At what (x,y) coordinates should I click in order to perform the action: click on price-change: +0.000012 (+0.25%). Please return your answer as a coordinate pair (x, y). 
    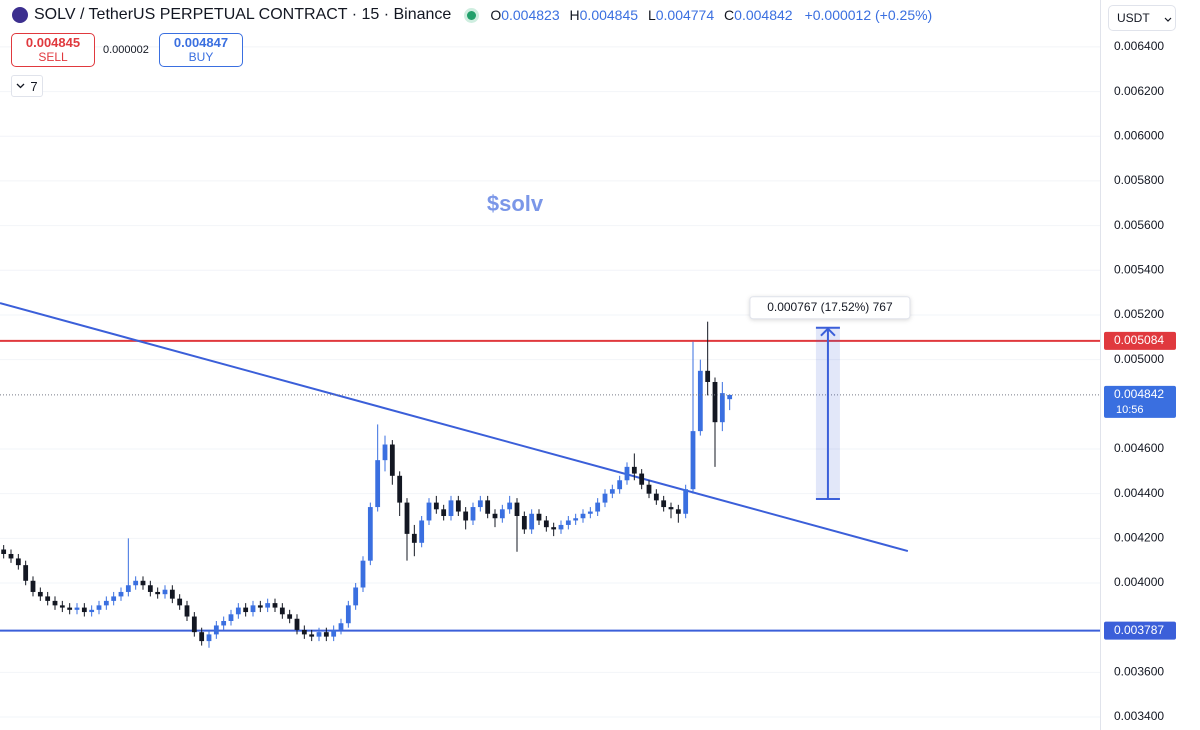
    Looking at the image, I should click on (868, 15).